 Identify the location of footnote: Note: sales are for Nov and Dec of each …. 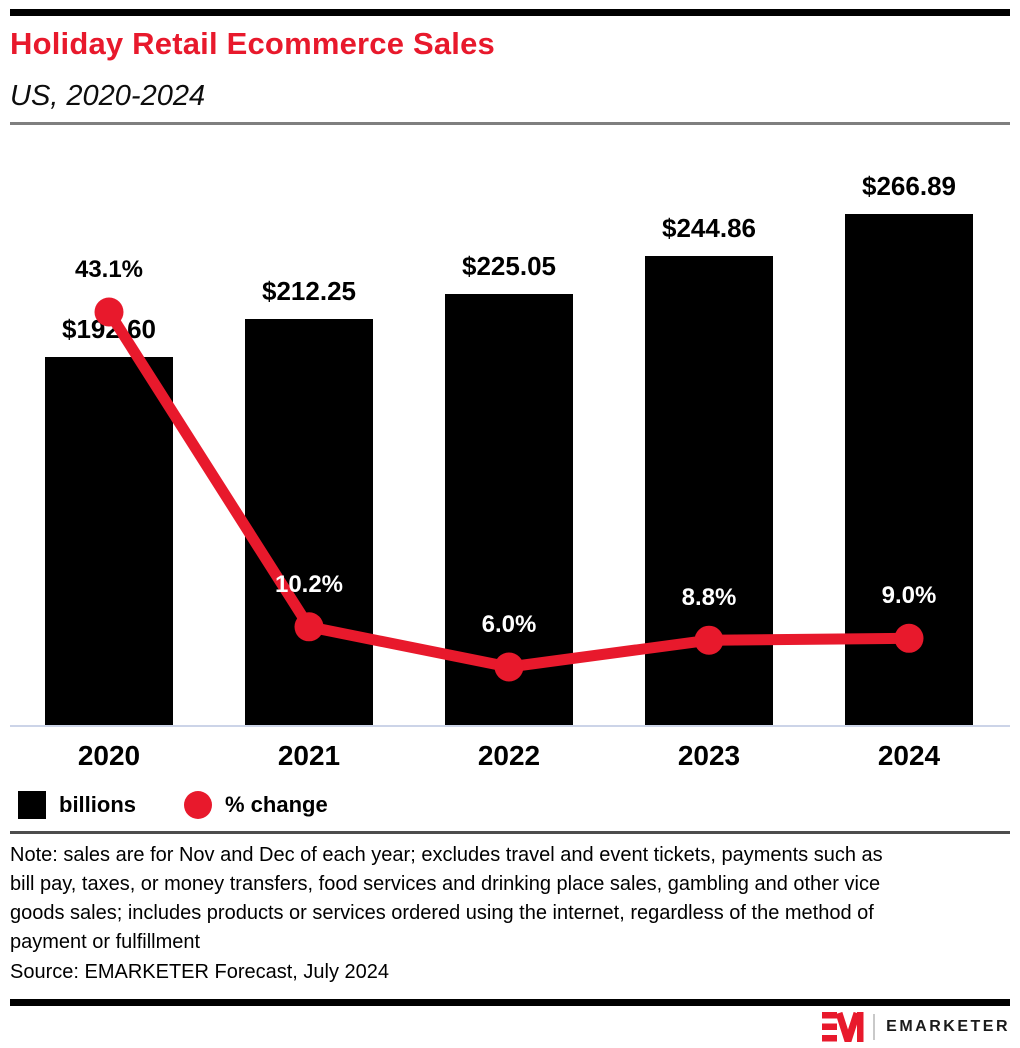
(446, 898).